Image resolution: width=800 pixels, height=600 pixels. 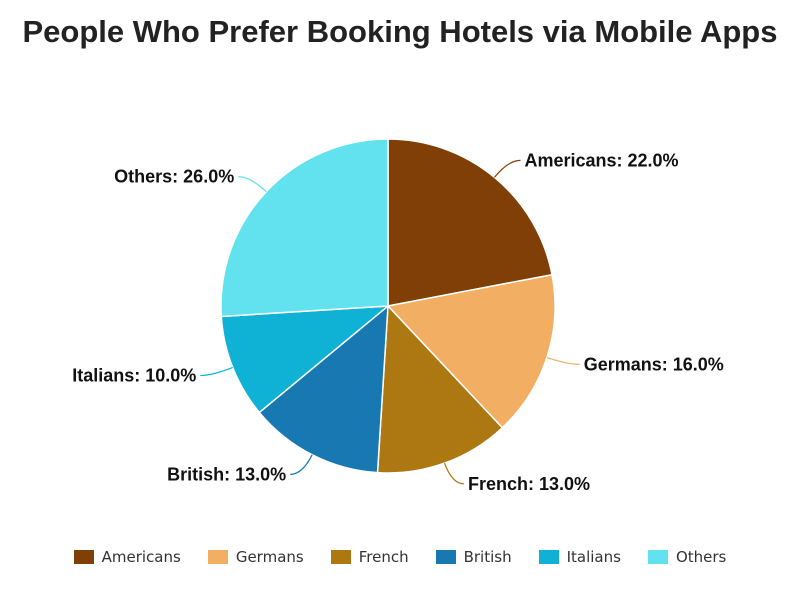 I want to click on legend-swatch-americans, so click(x=83, y=557).